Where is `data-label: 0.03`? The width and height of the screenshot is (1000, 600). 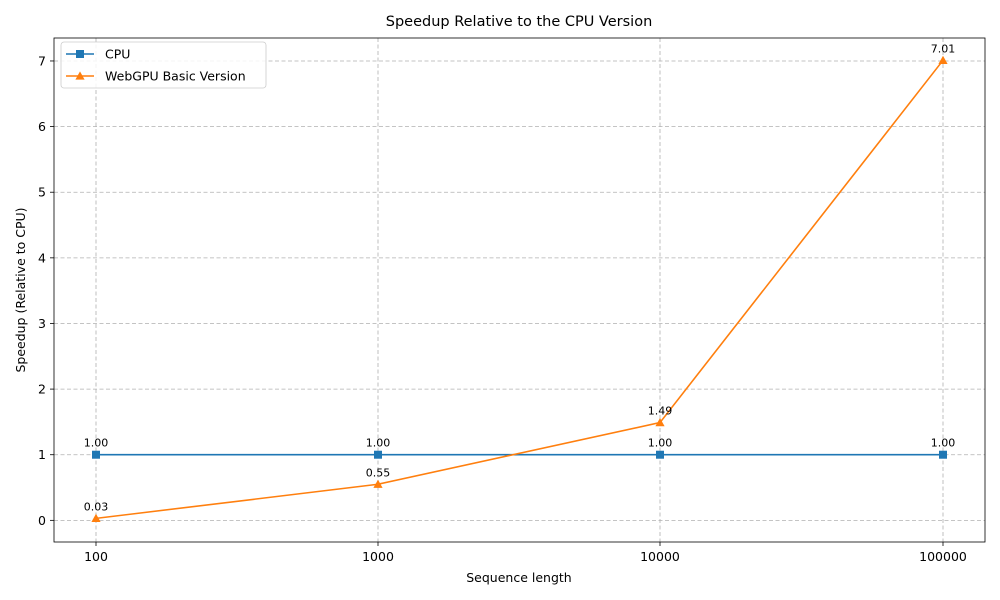 data-label: 0.03 is located at coordinates (96, 506).